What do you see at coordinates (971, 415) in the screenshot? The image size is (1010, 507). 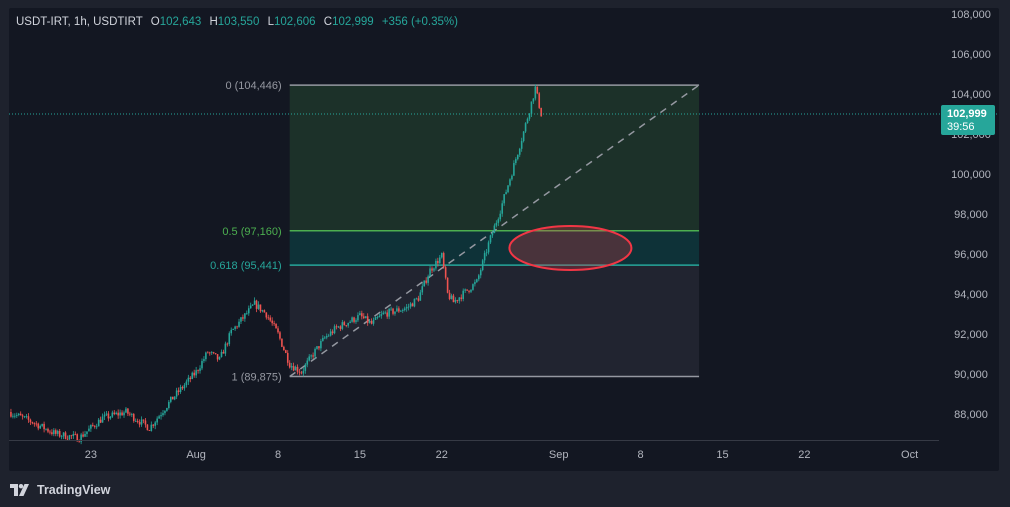 I see `y-tick-label: 88,000` at bounding box center [971, 415].